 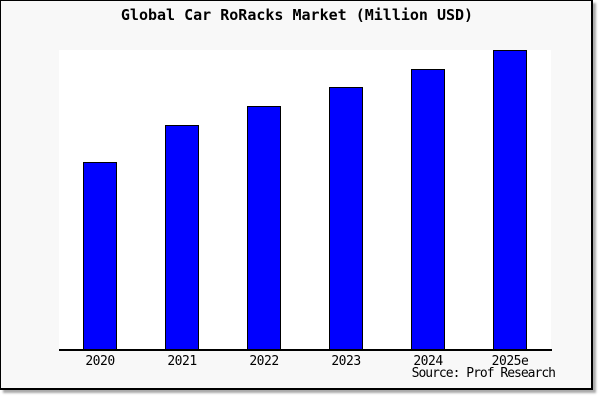 What do you see at coordinates (428, 361) in the screenshot?
I see `x-tick-label-2024: 2024` at bounding box center [428, 361].